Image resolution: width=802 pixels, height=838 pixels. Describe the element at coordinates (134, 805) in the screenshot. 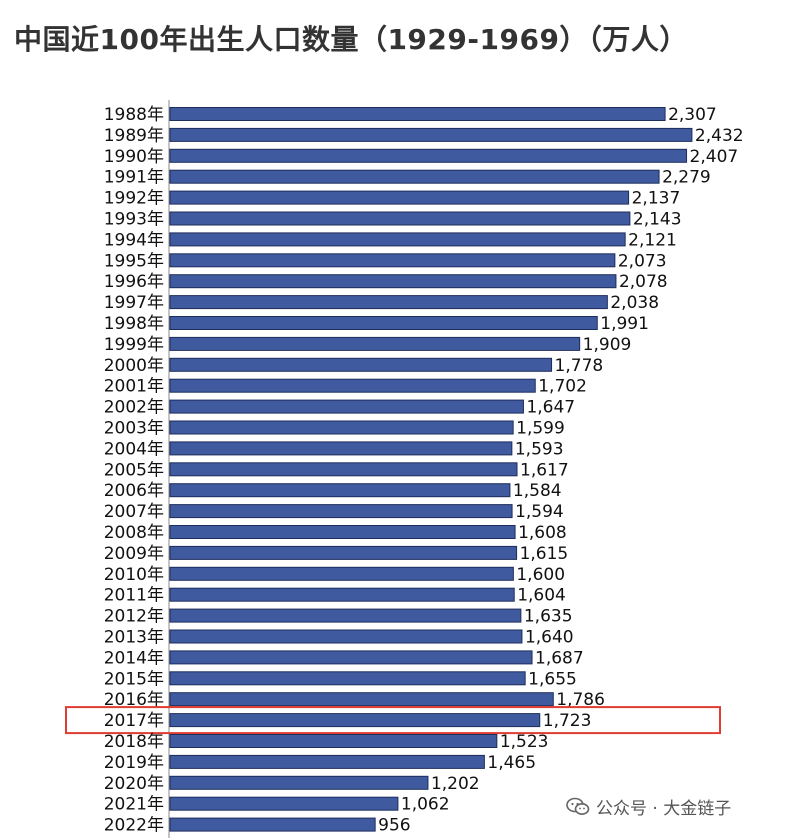

I see `y-tick-label: 2021年` at that location.